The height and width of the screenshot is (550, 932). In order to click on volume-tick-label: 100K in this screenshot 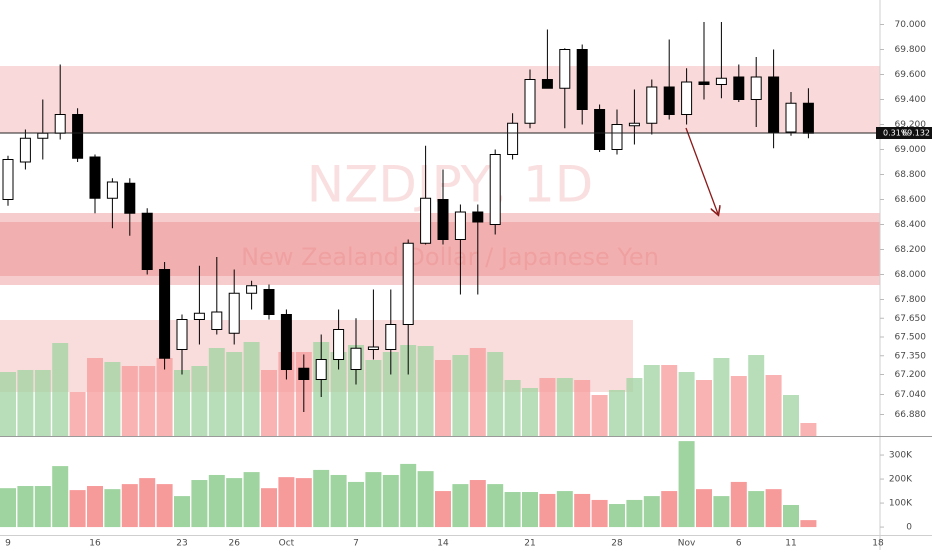, I will do `click(901, 504)`.